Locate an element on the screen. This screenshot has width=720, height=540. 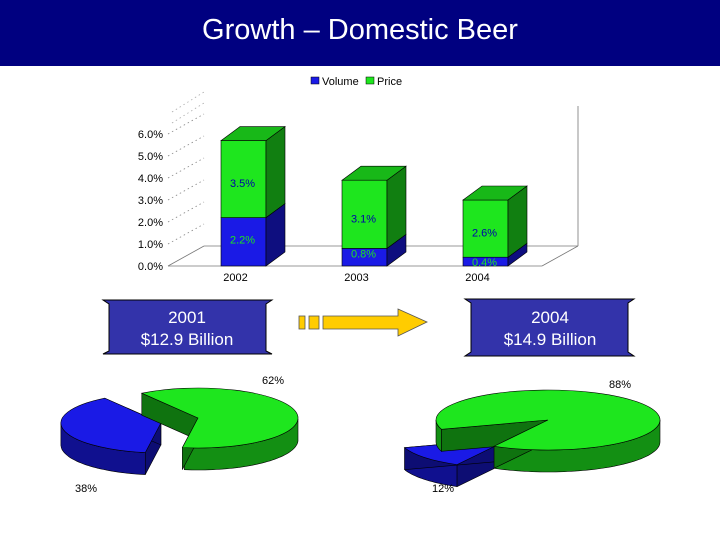
floor-left-edge is located at coordinates (186, 256).